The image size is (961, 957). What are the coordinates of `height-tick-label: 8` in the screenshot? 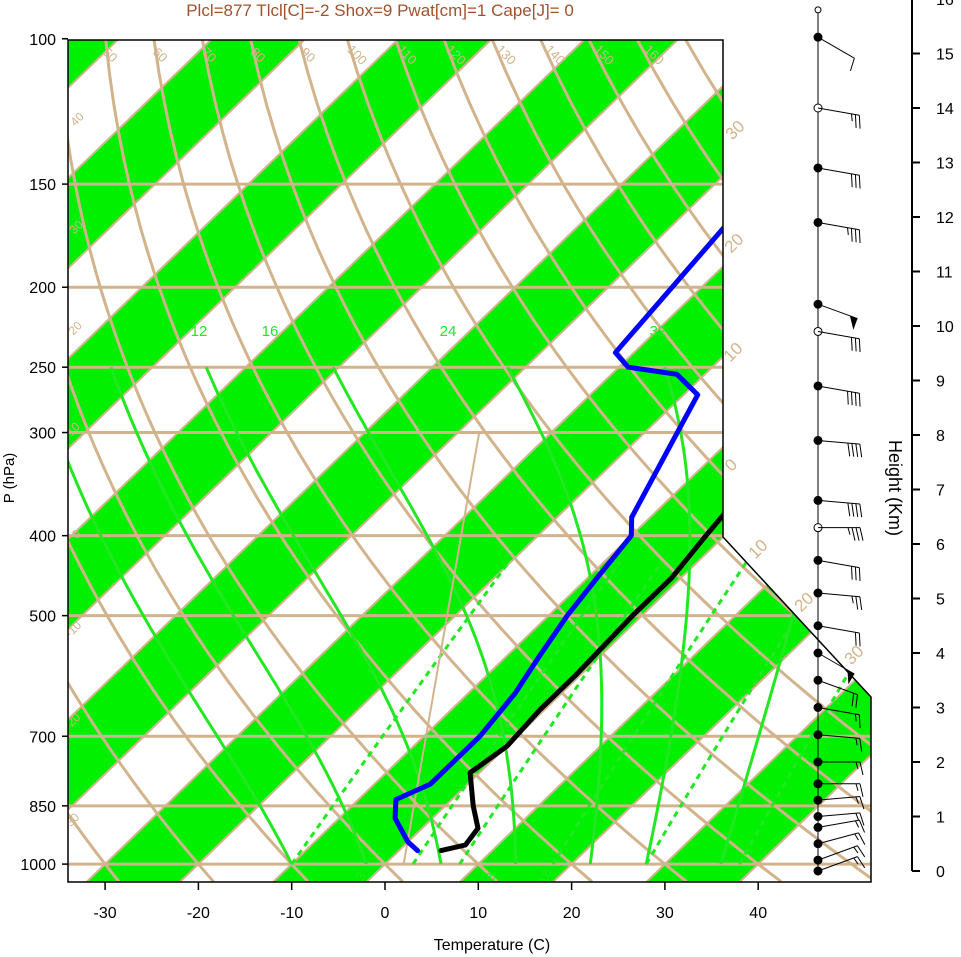 It's located at (940, 436).